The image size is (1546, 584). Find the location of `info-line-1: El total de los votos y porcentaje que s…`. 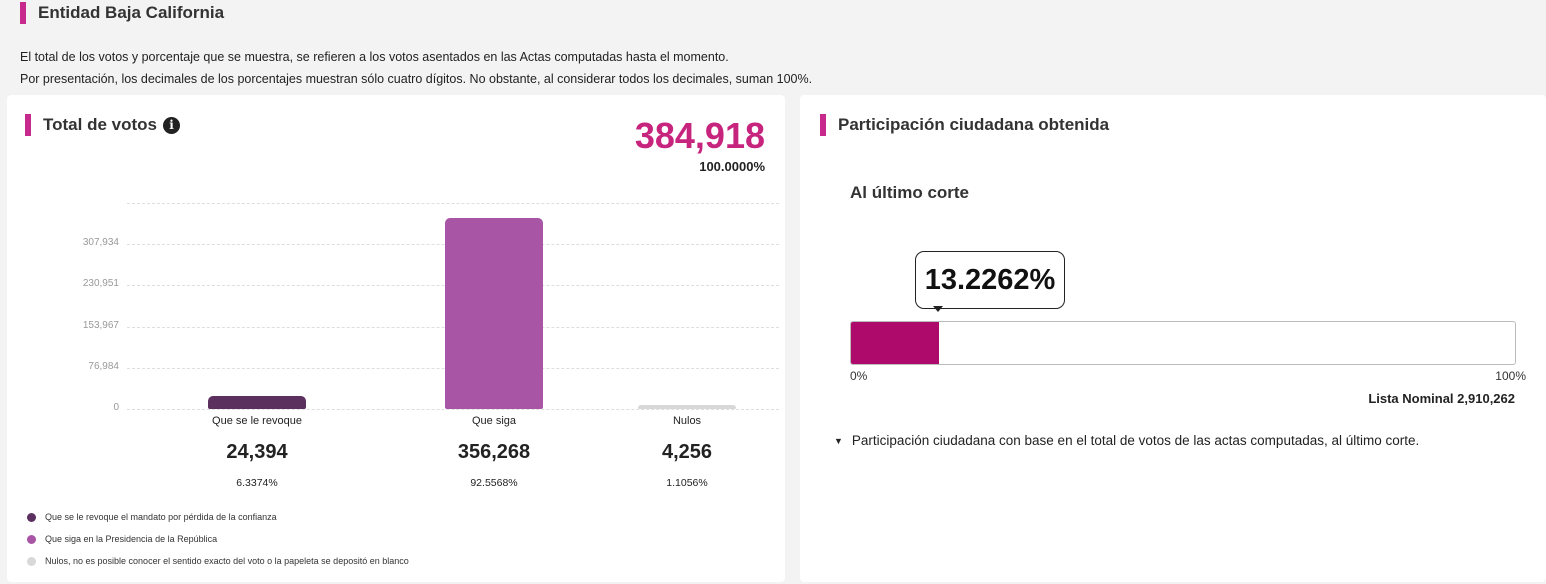

info-line-1: El total de los votos y porcentaje que s… is located at coordinates (374, 57).